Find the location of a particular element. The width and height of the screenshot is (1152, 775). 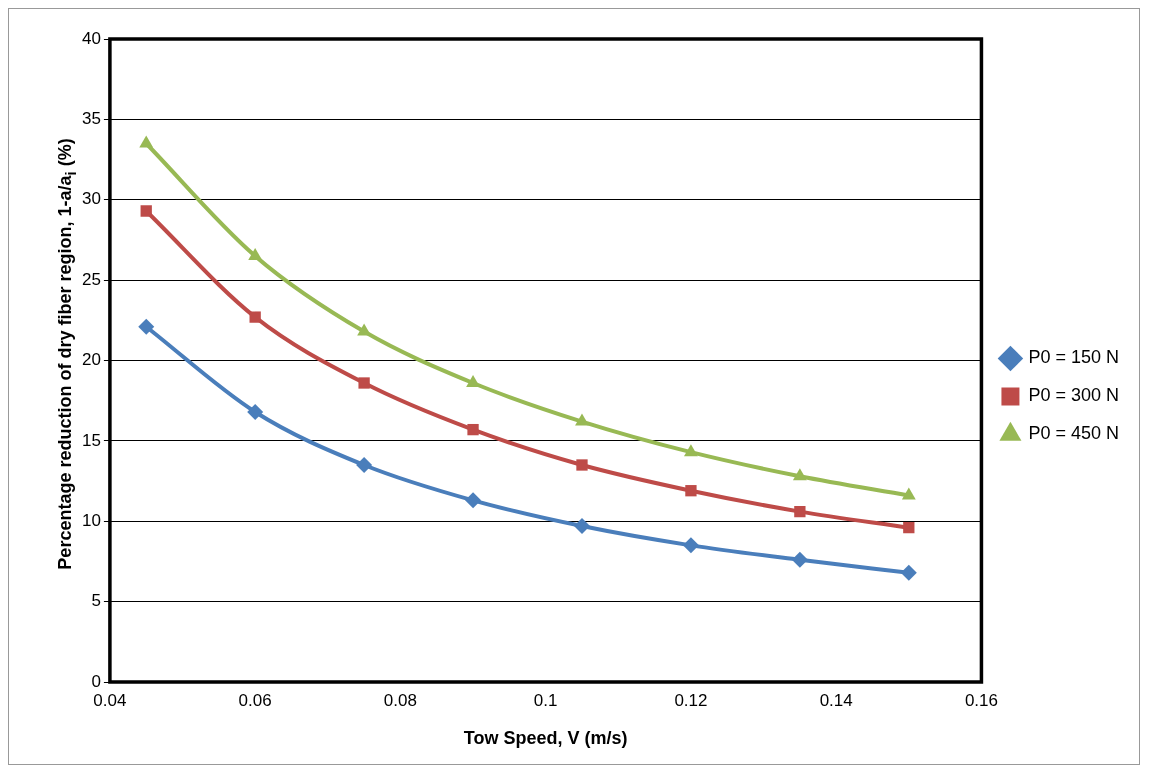

x-axis-title: Tow Speed, V (m/s) is located at coordinates (545, 738).